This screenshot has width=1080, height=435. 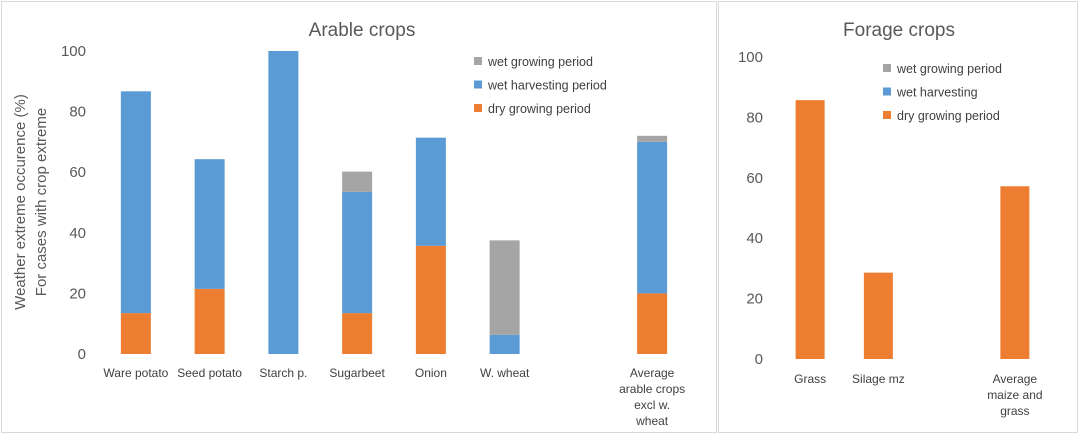 What do you see at coordinates (899, 30) in the screenshot?
I see `forage-chart-title: Forage crops` at bounding box center [899, 30].